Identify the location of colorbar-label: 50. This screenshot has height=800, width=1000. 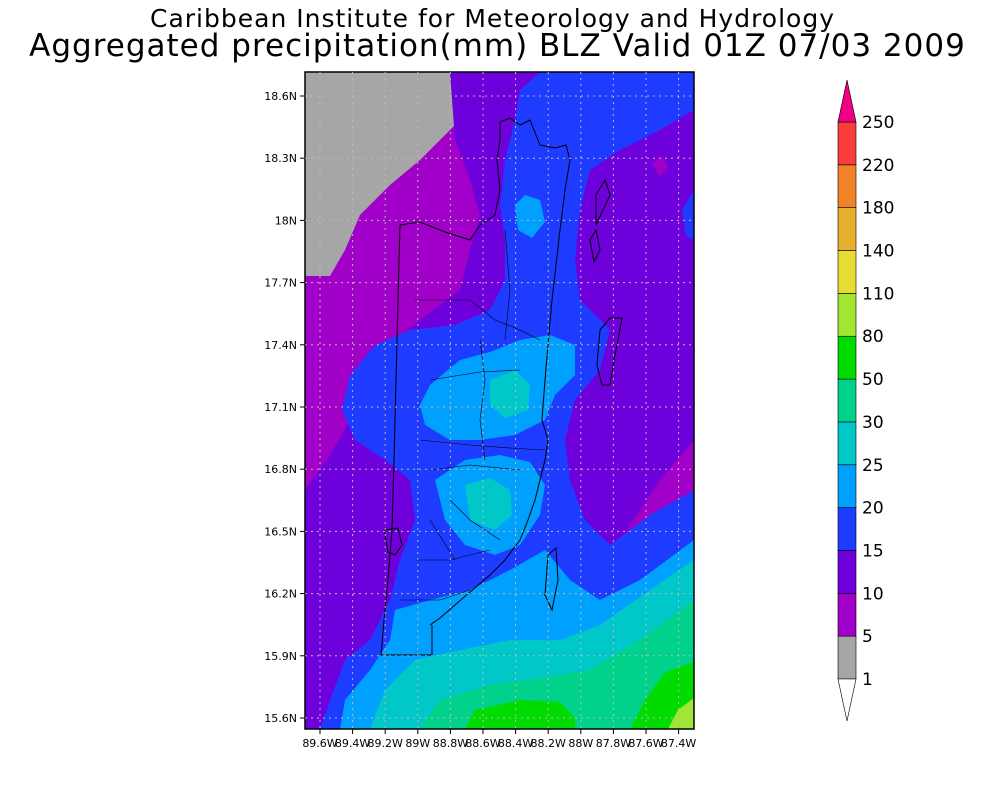
(873, 380).